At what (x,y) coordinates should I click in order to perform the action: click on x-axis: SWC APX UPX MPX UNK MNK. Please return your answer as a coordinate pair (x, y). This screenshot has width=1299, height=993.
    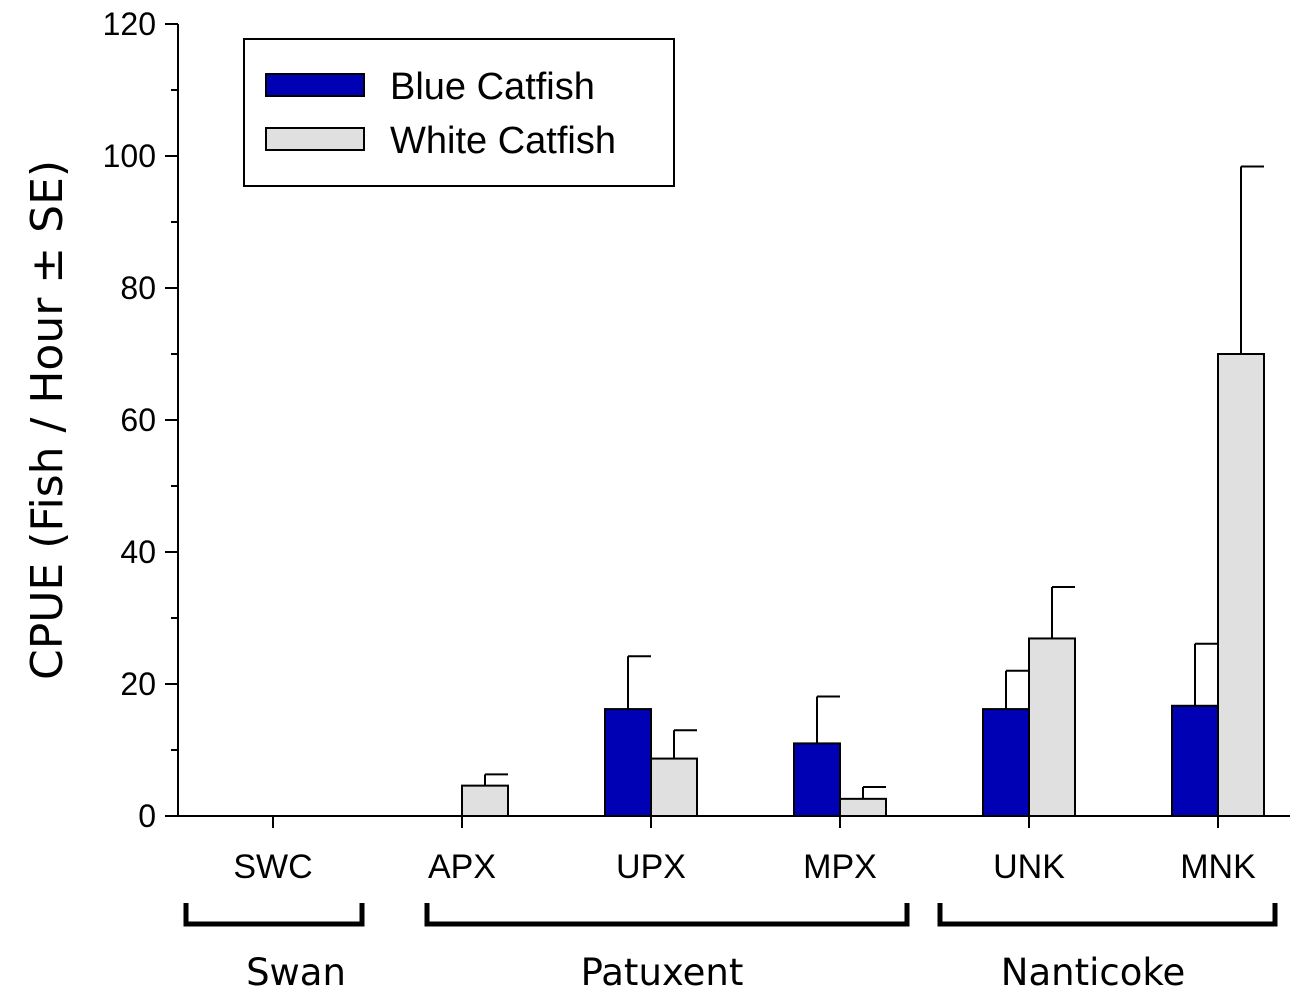
    Looking at the image, I should click on (734, 850).